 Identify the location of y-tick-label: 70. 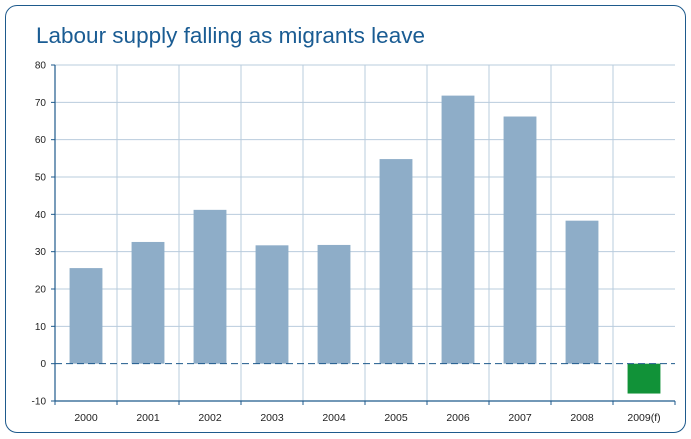
(41, 103).